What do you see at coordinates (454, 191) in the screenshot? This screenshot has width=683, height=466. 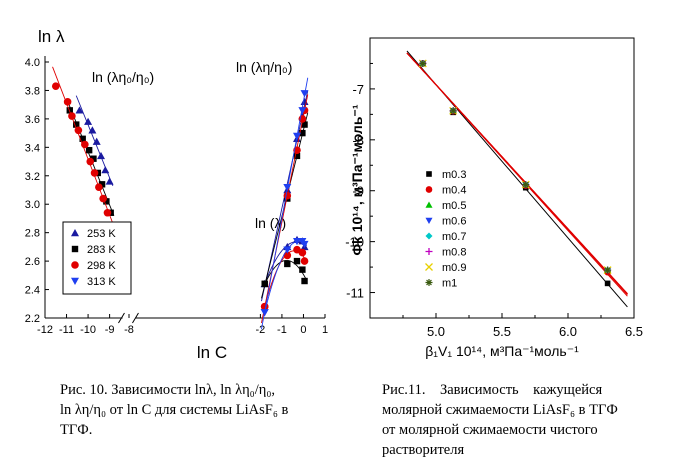 I see `legend-label: m0.4` at bounding box center [454, 191].